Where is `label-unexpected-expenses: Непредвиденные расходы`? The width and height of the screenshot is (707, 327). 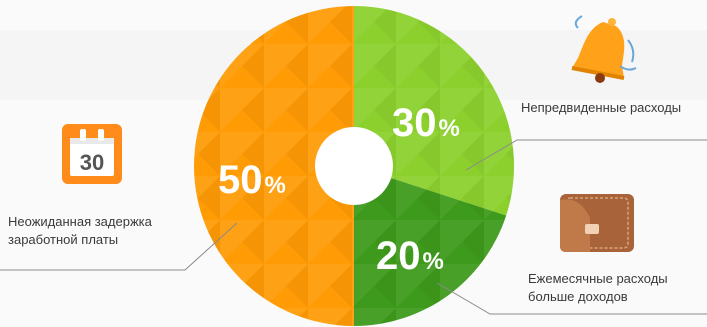 label-unexpected-expenses: Непредвиденные расходы is located at coordinates (601, 107).